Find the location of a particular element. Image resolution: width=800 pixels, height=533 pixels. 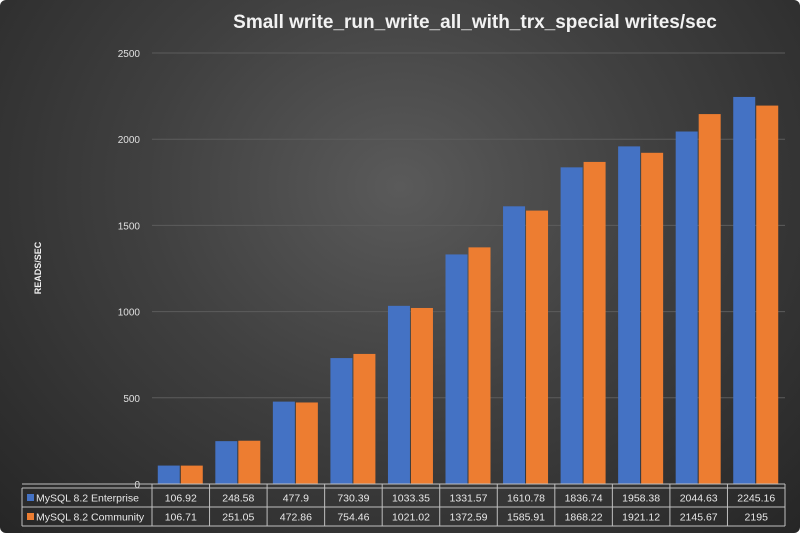

legend-label: MySQL 8.2 Enterprise is located at coordinates (87, 499).